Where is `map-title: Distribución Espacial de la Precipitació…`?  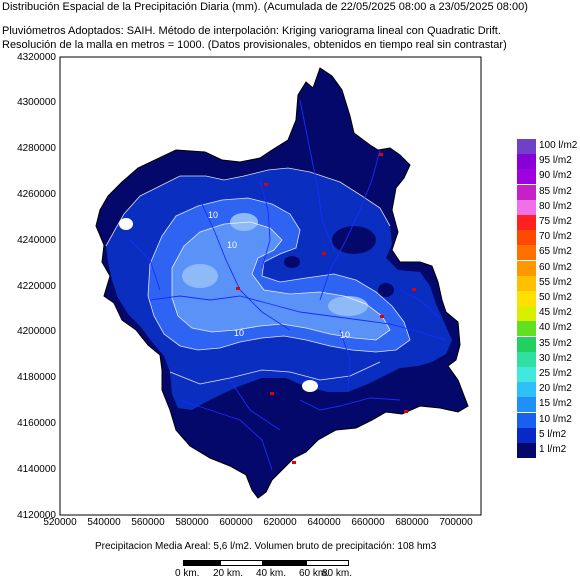 map-title: Distribución Espacial de la Precipitació… is located at coordinates (265, 7).